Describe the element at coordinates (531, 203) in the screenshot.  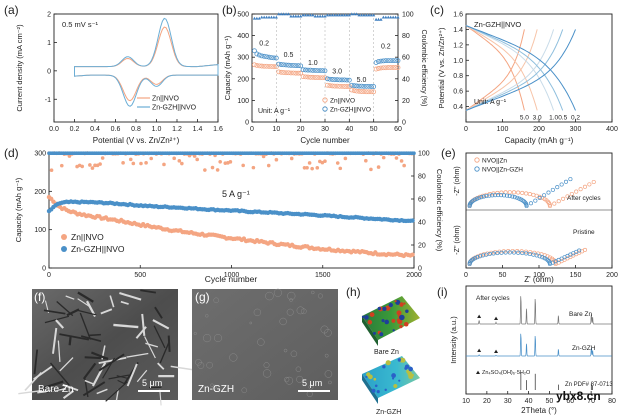
I see `e-point-after-nvo-zn-gzh` at that location.